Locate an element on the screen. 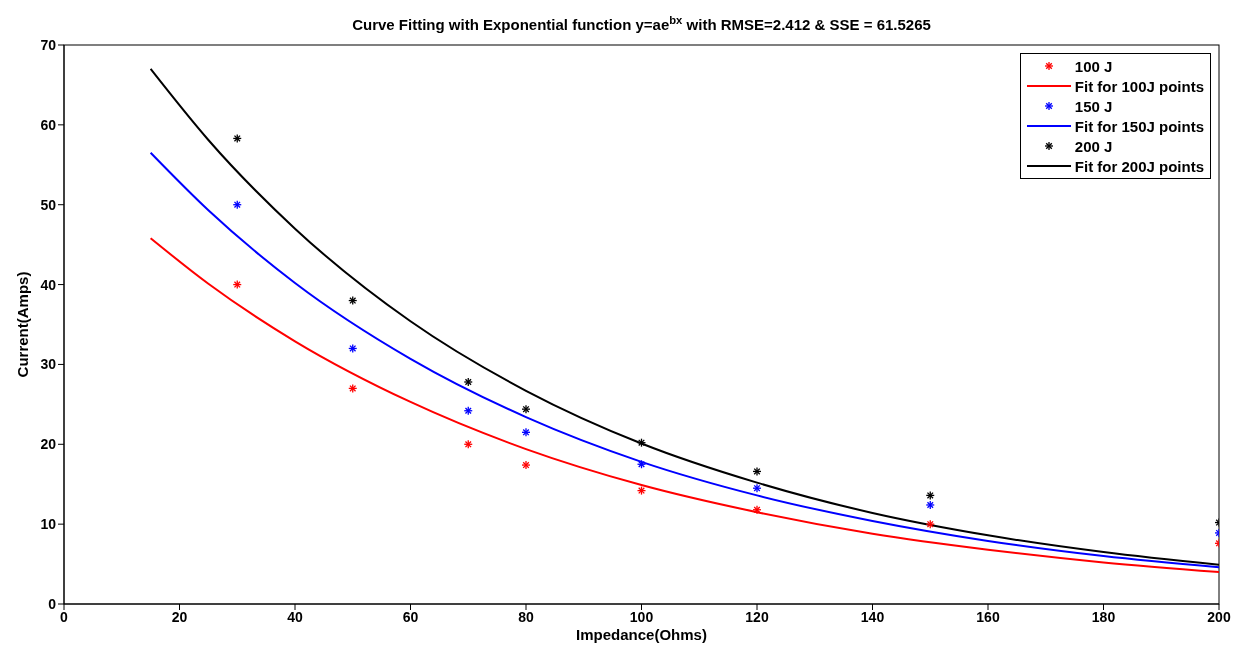  x-tick-label: 40 is located at coordinates (295, 616).